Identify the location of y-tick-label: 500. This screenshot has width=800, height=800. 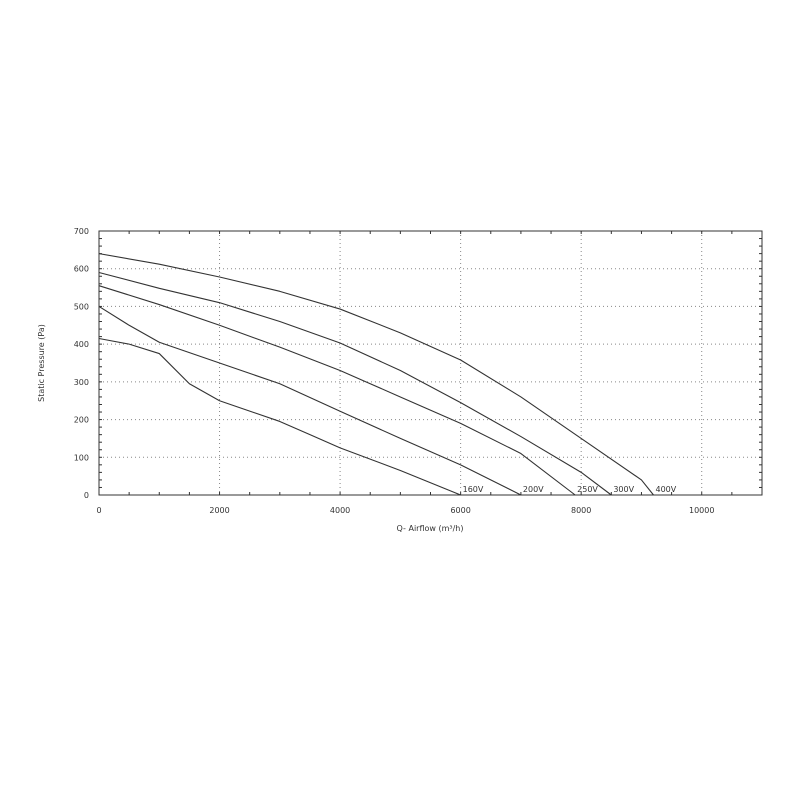
(81, 306).